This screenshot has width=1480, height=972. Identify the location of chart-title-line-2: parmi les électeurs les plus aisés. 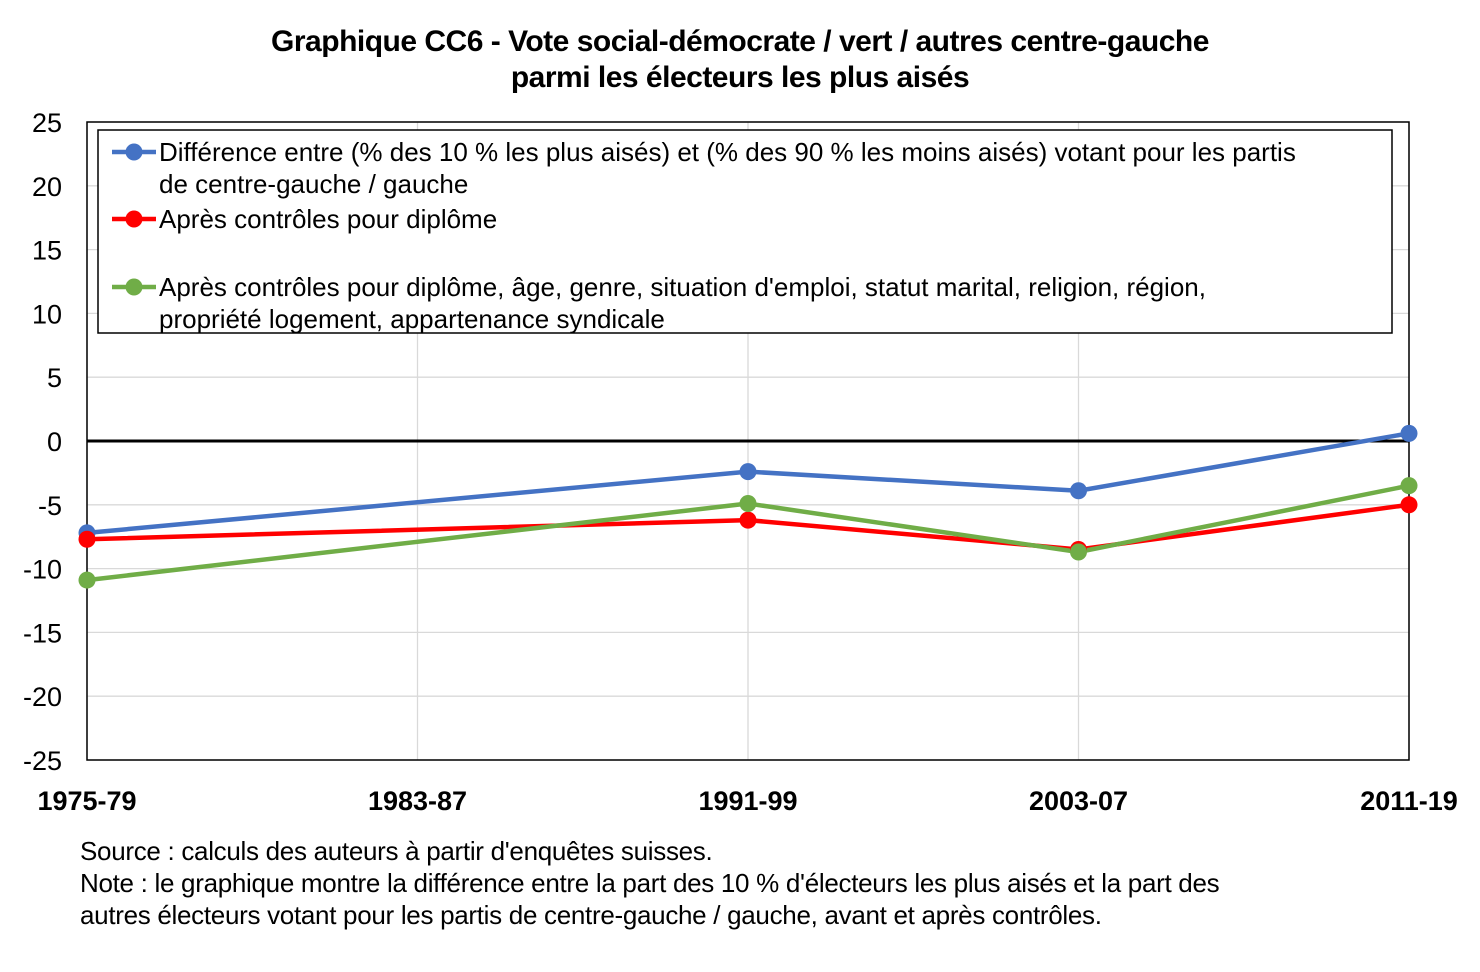
(740, 77).